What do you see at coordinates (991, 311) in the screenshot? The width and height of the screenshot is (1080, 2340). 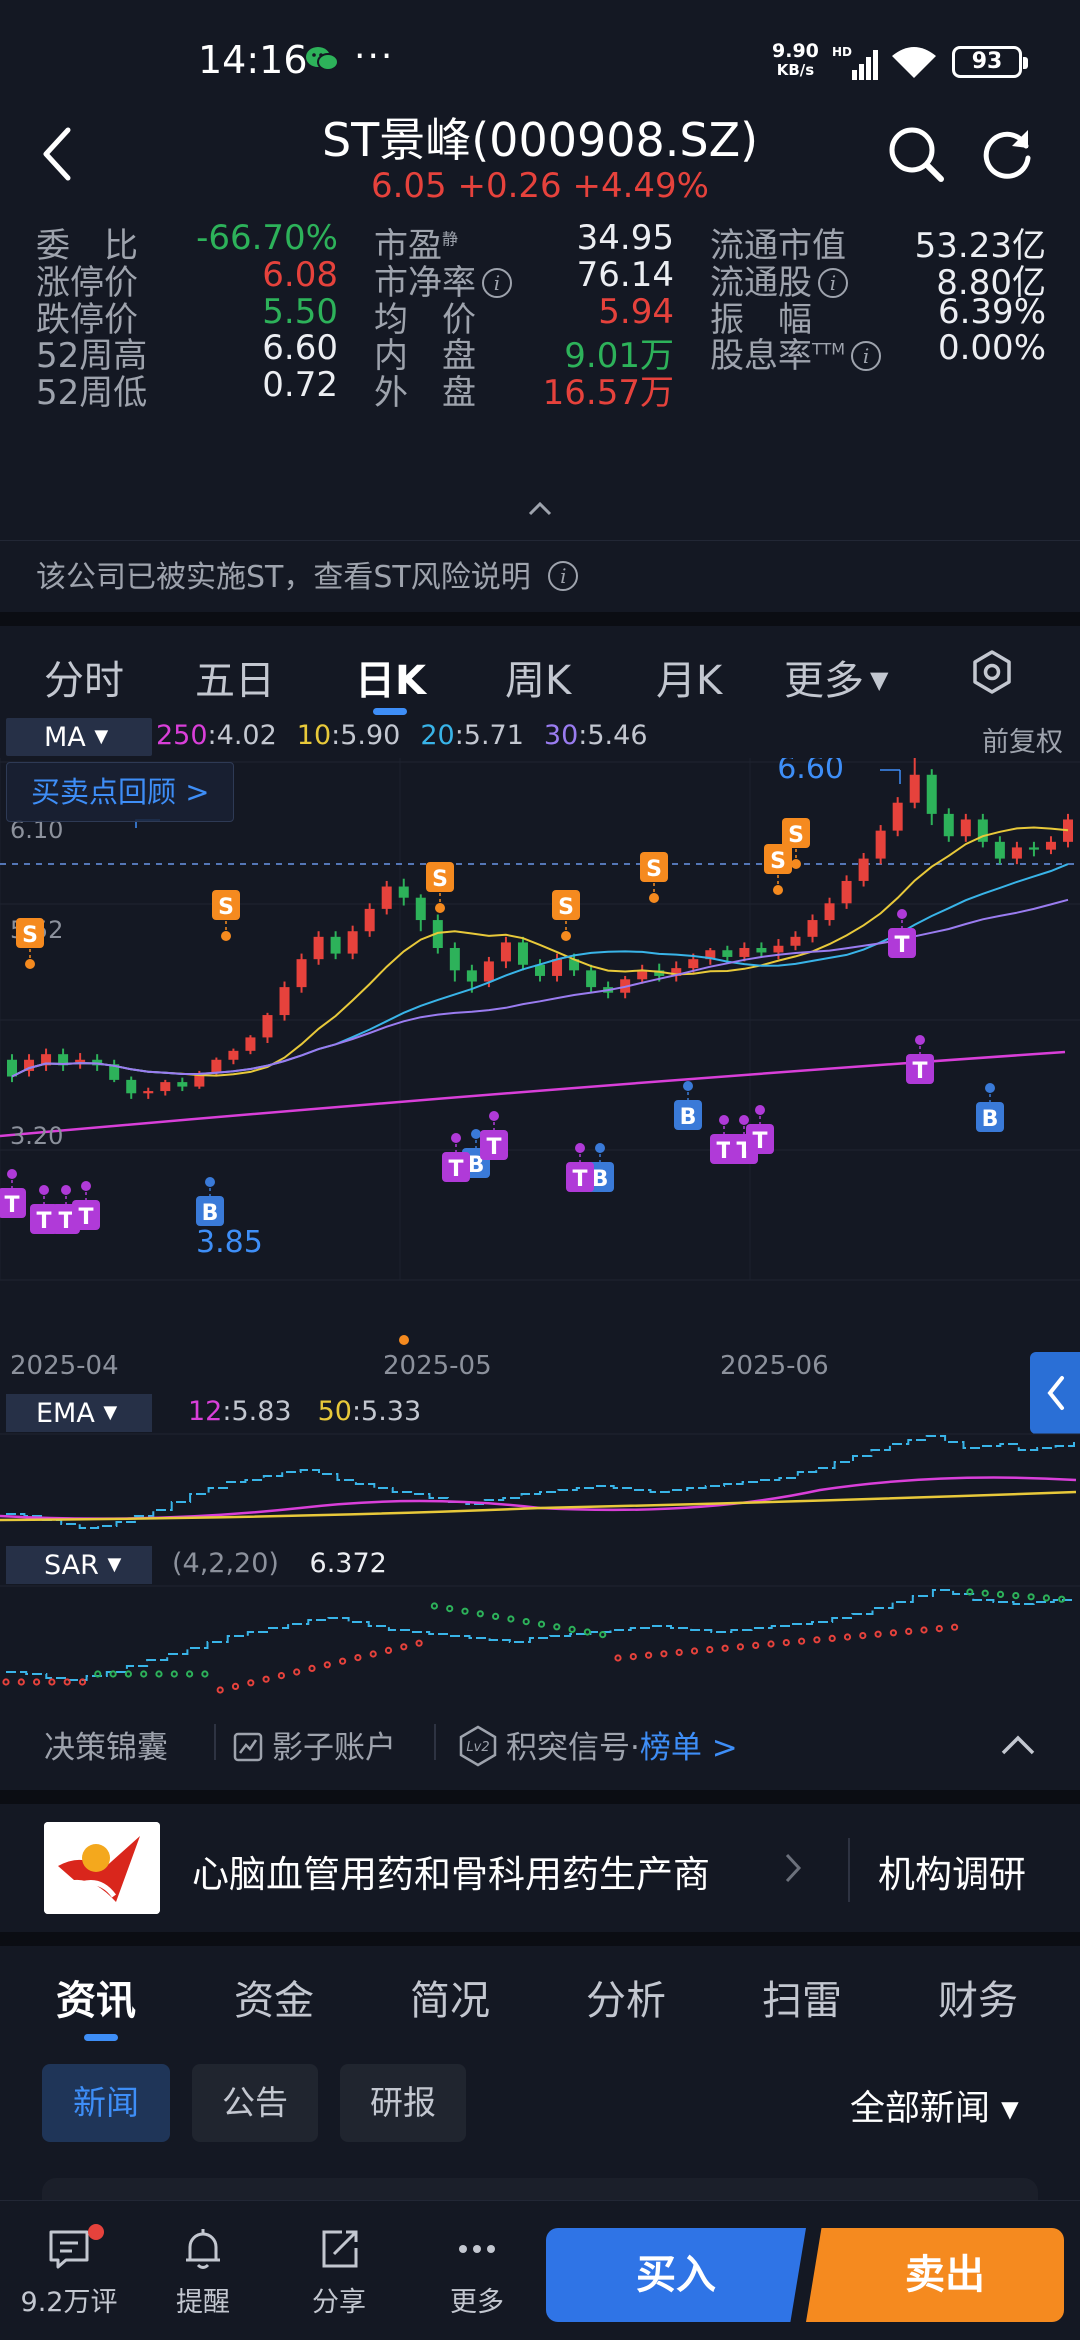 I see `quote-value: 6.39%` at bounding box center [991, 311].